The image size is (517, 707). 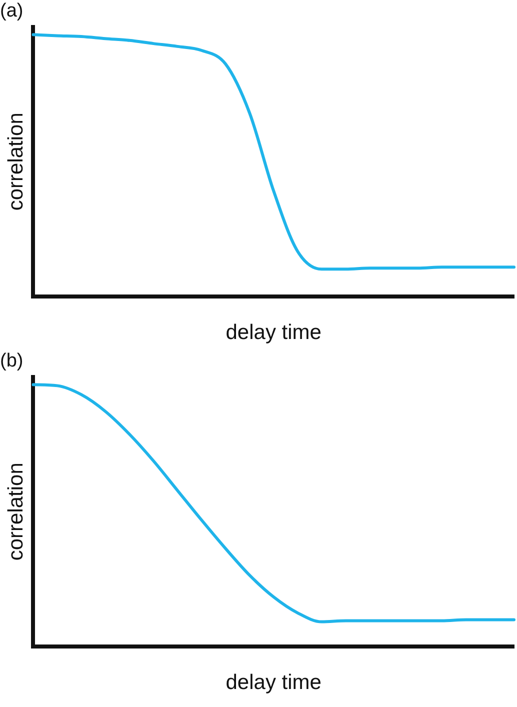 I want to click on chart-title: (b), so click(x=12, y=361).